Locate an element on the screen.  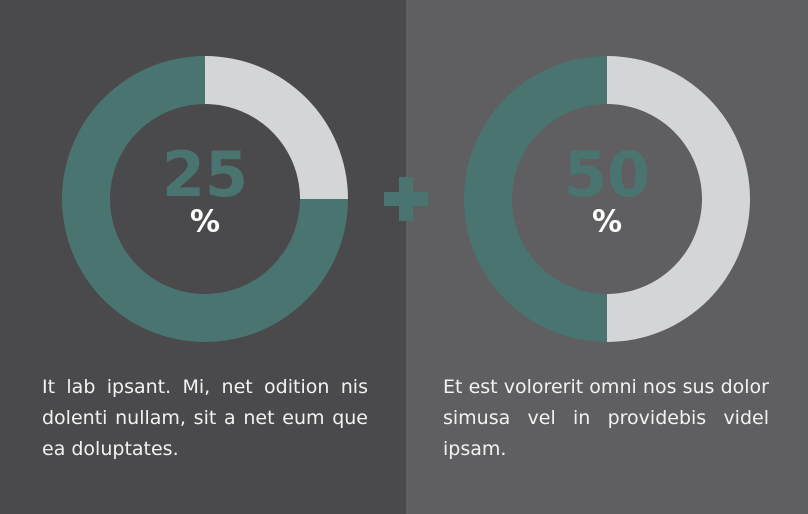
center-value: 25 is located at coordinates (205, 174).